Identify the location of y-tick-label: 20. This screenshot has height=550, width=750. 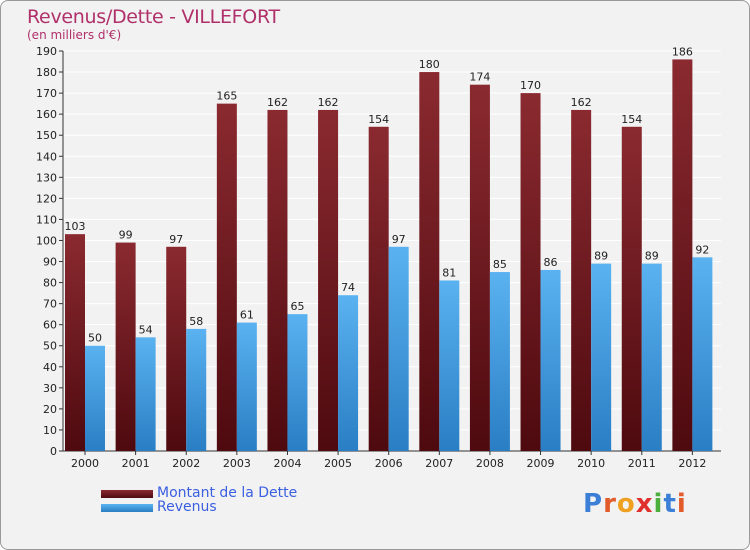
(50, 409).